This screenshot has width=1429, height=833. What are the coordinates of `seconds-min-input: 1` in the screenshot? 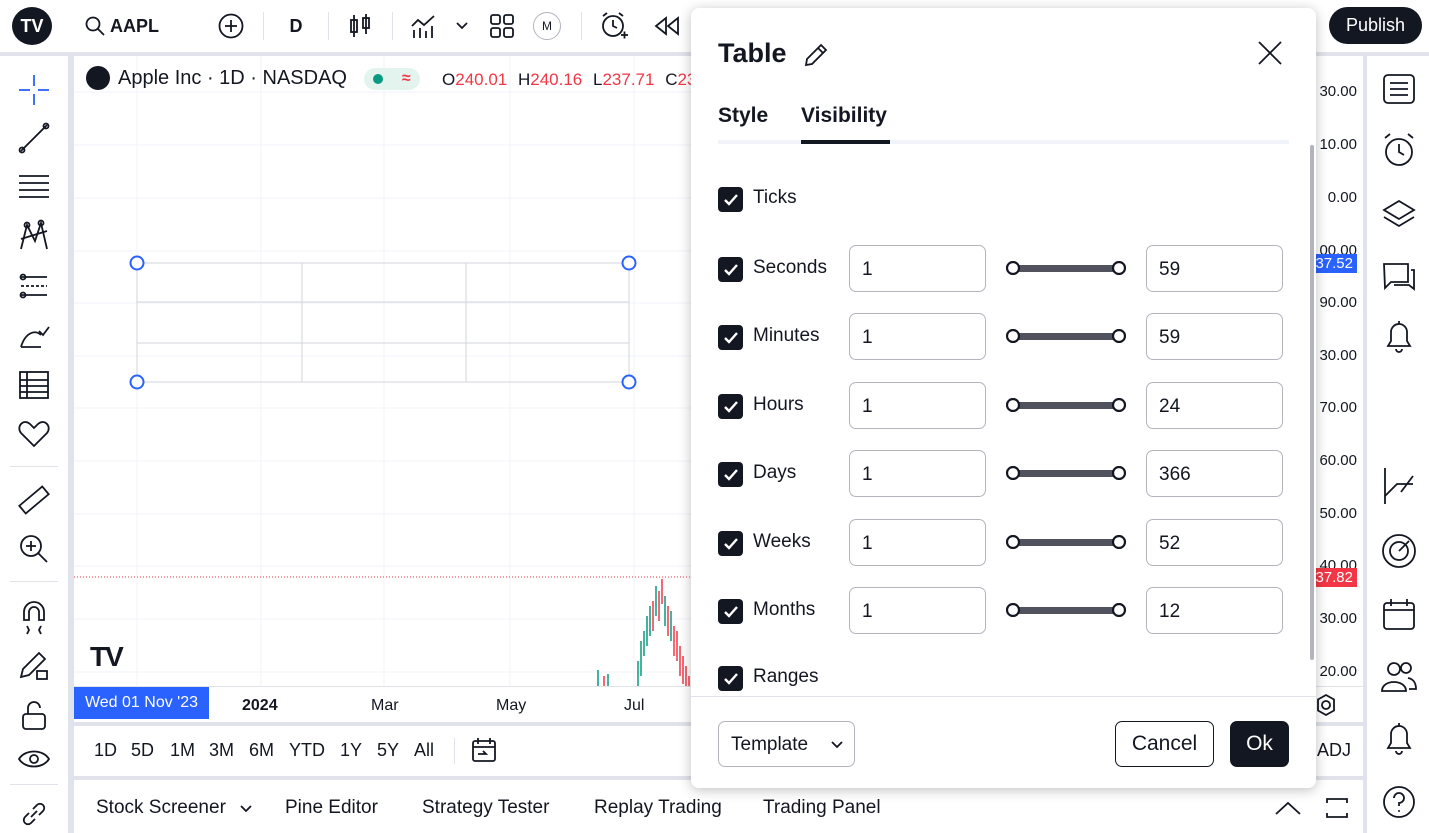 It's located at (917, 268).